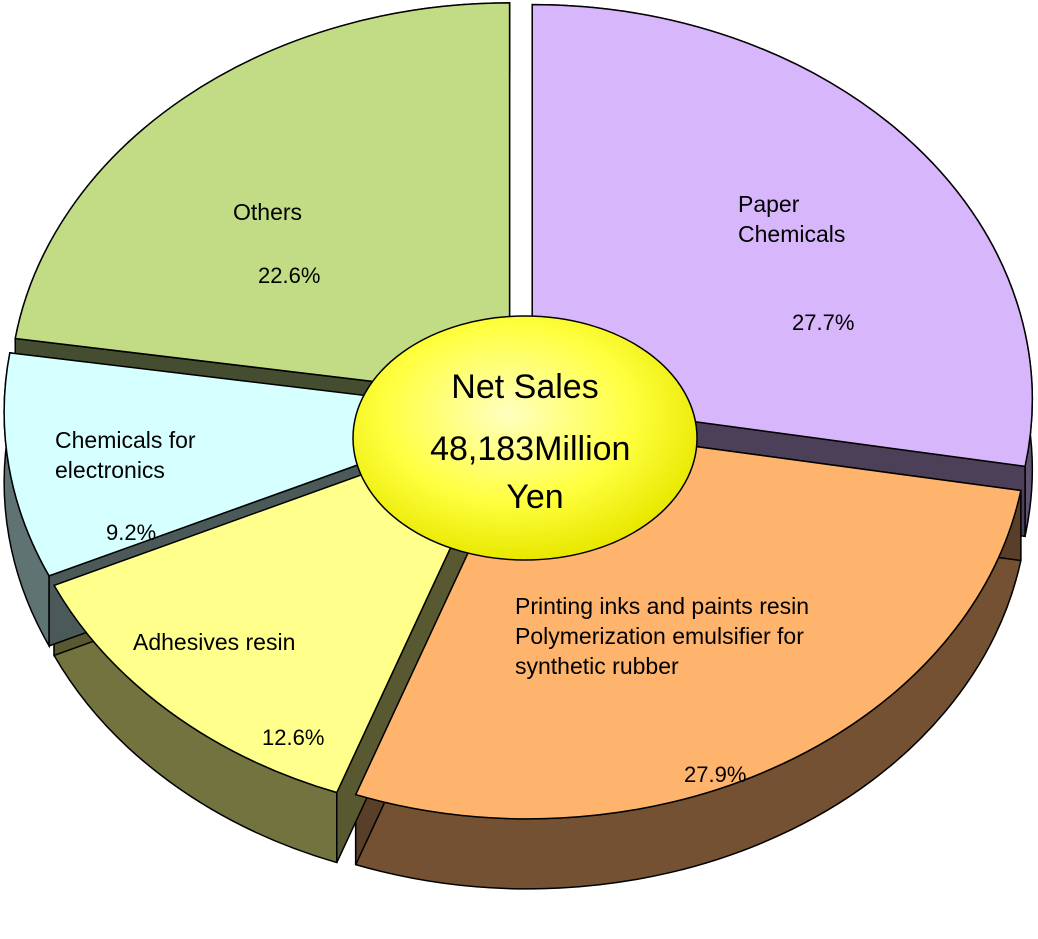 The width and height of the screenshot is (1038, 939). Describe the element at coordinates (289, 275) in the screenshot. I see `value-label: 22.6%` at that location.